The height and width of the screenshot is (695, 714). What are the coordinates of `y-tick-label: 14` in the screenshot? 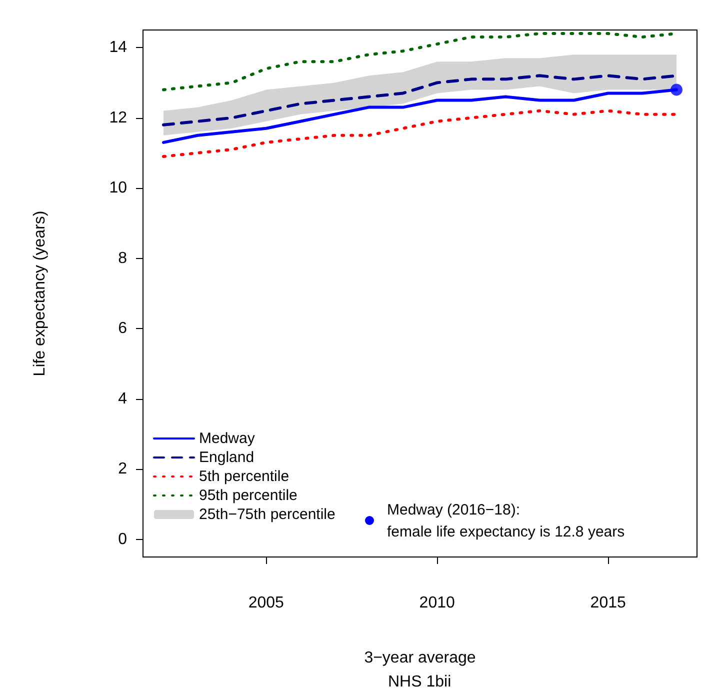 It's located at (118, 47).